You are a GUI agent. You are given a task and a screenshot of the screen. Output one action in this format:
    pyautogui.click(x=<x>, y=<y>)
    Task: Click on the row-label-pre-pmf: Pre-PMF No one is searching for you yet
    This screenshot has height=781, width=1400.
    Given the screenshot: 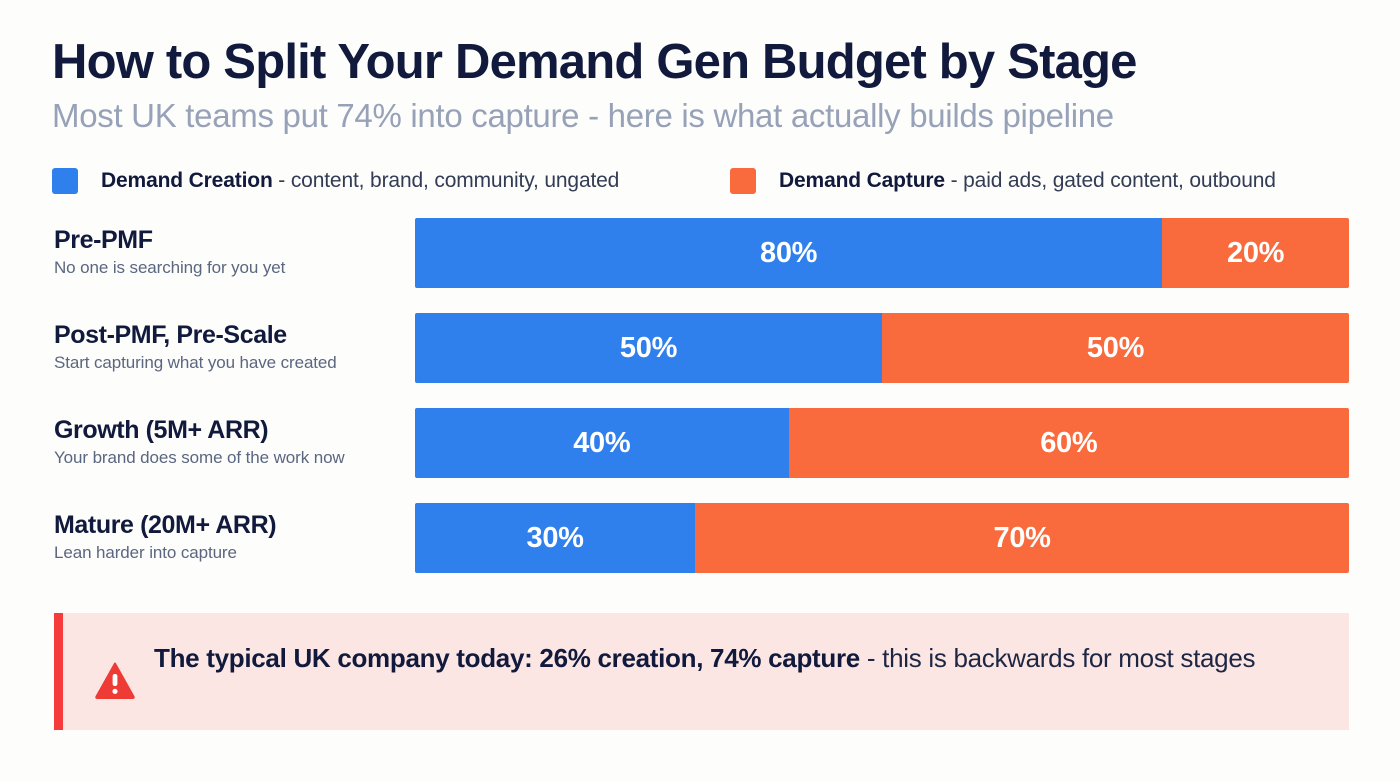 What is the action you would take?
    pyautogui.click(x=226, y=252)
    